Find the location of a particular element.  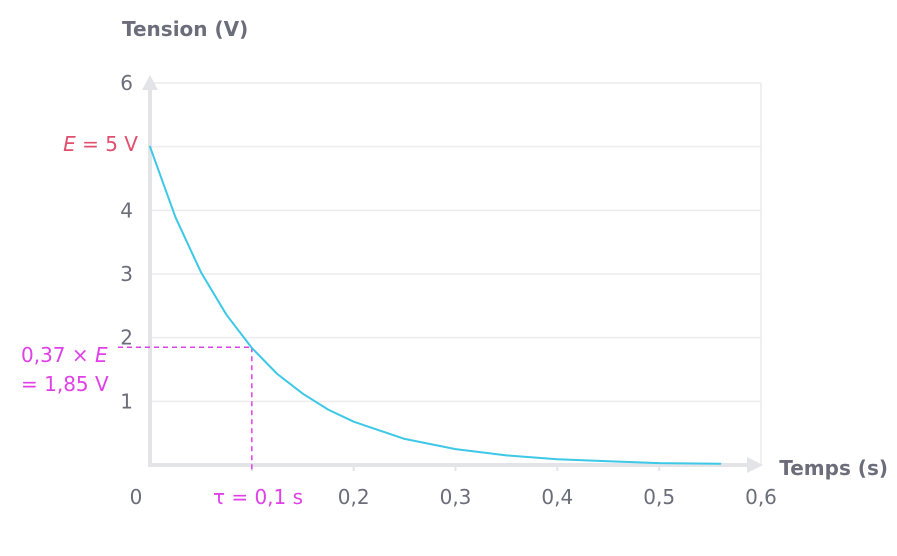

x-tick-label: 0,2 is located at coordinates (354, 497).